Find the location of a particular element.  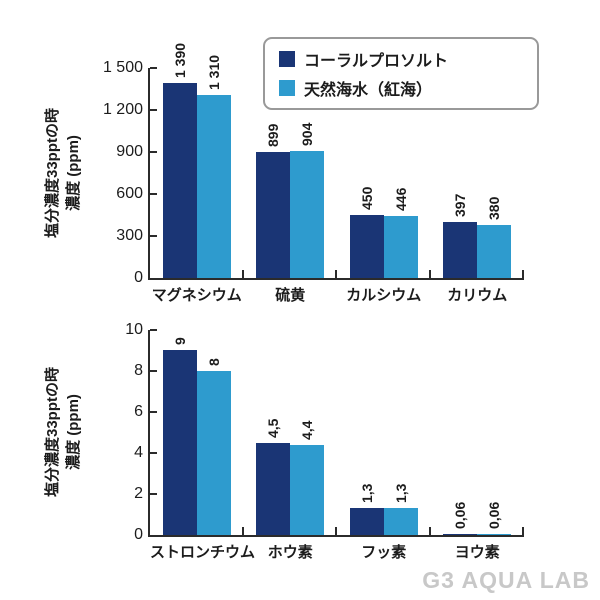

x-axis-category-label: ヨウ素 is located at coordinates (477, 552).